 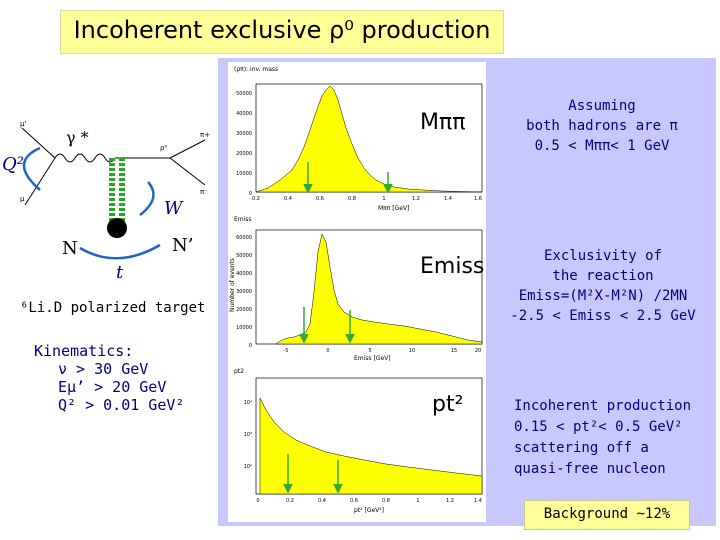 What do you see at coordinates (38, 143) in the screenshot?
I see `incoming-muon-line` at bounding box center [38, 143].